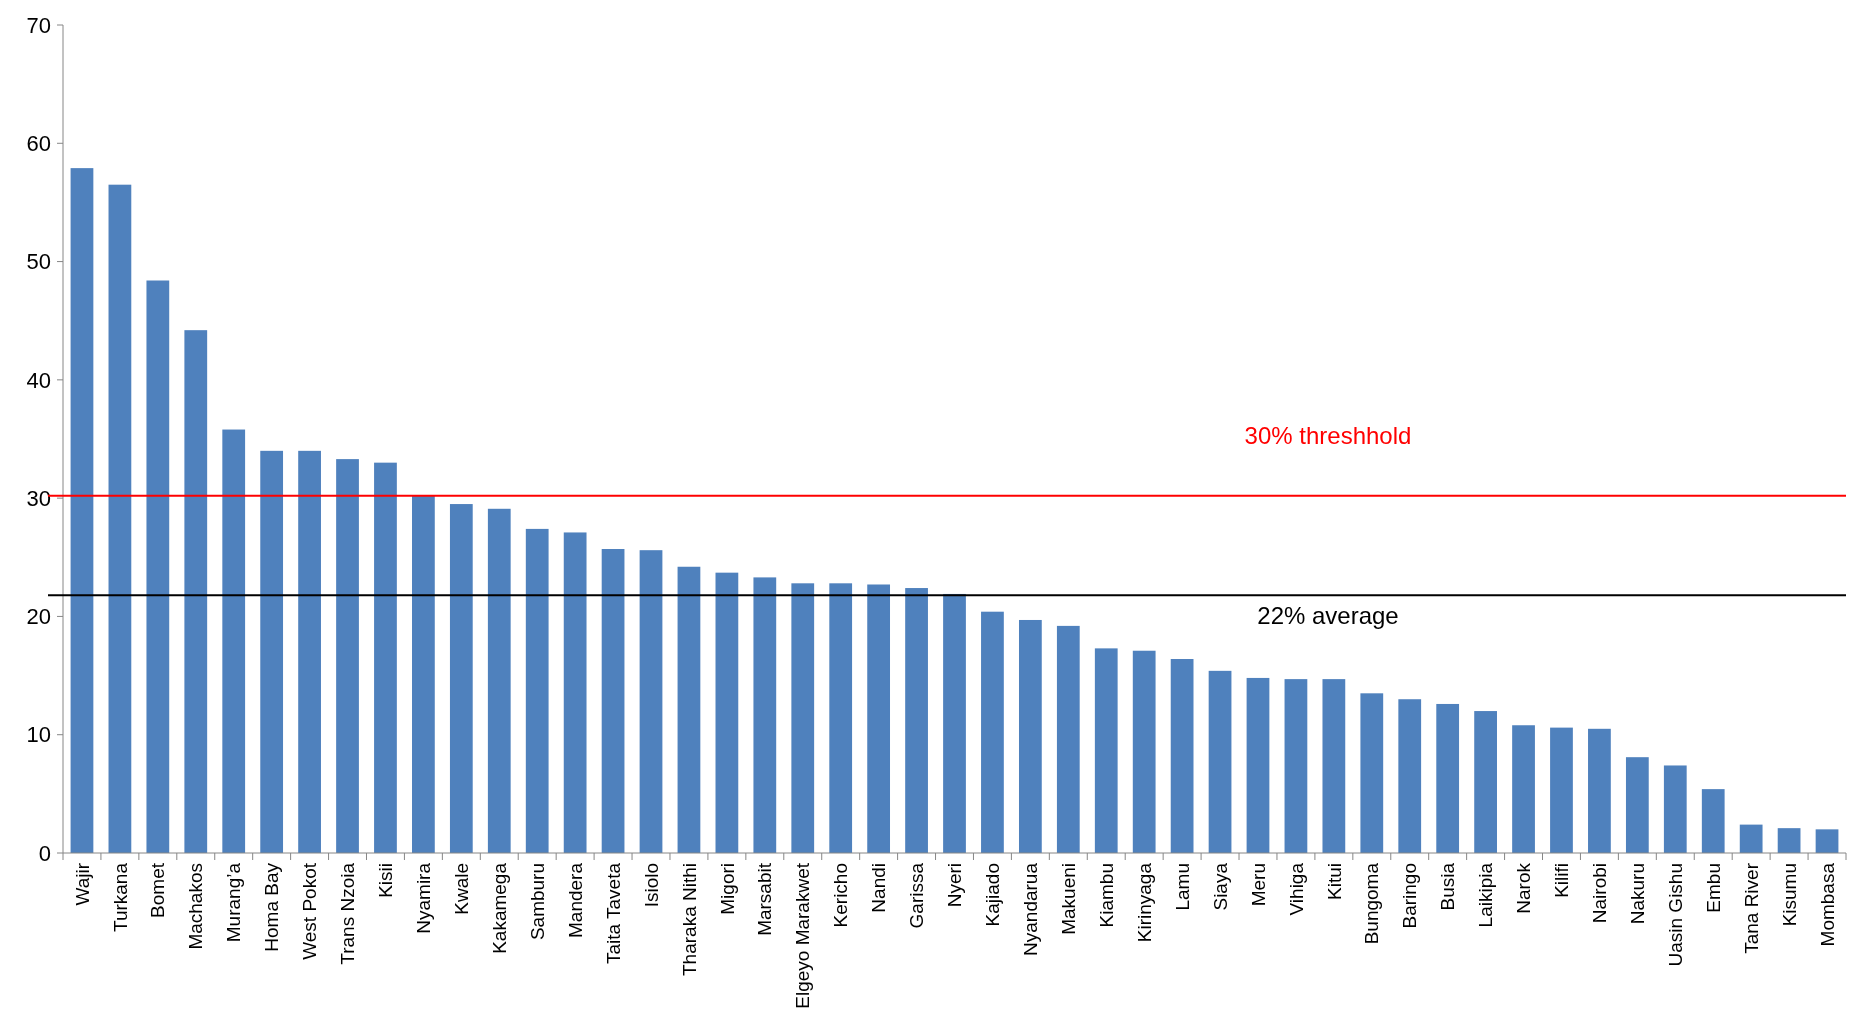  What do you see at coordinates (38, 498) in the screenshot?
I see `y-tick-label: 30` at bounding box center [38, 498].